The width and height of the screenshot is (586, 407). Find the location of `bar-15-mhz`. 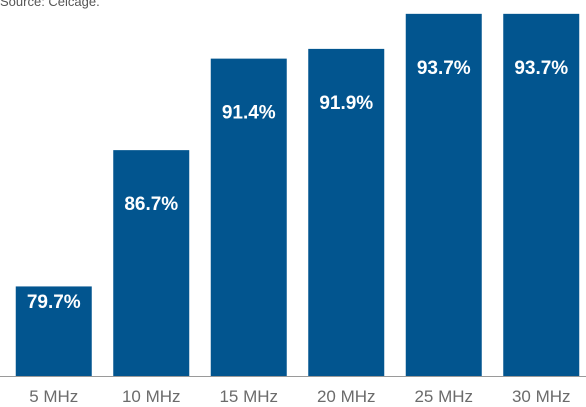

bar-15-mhz is located at coordinates (248, 217).